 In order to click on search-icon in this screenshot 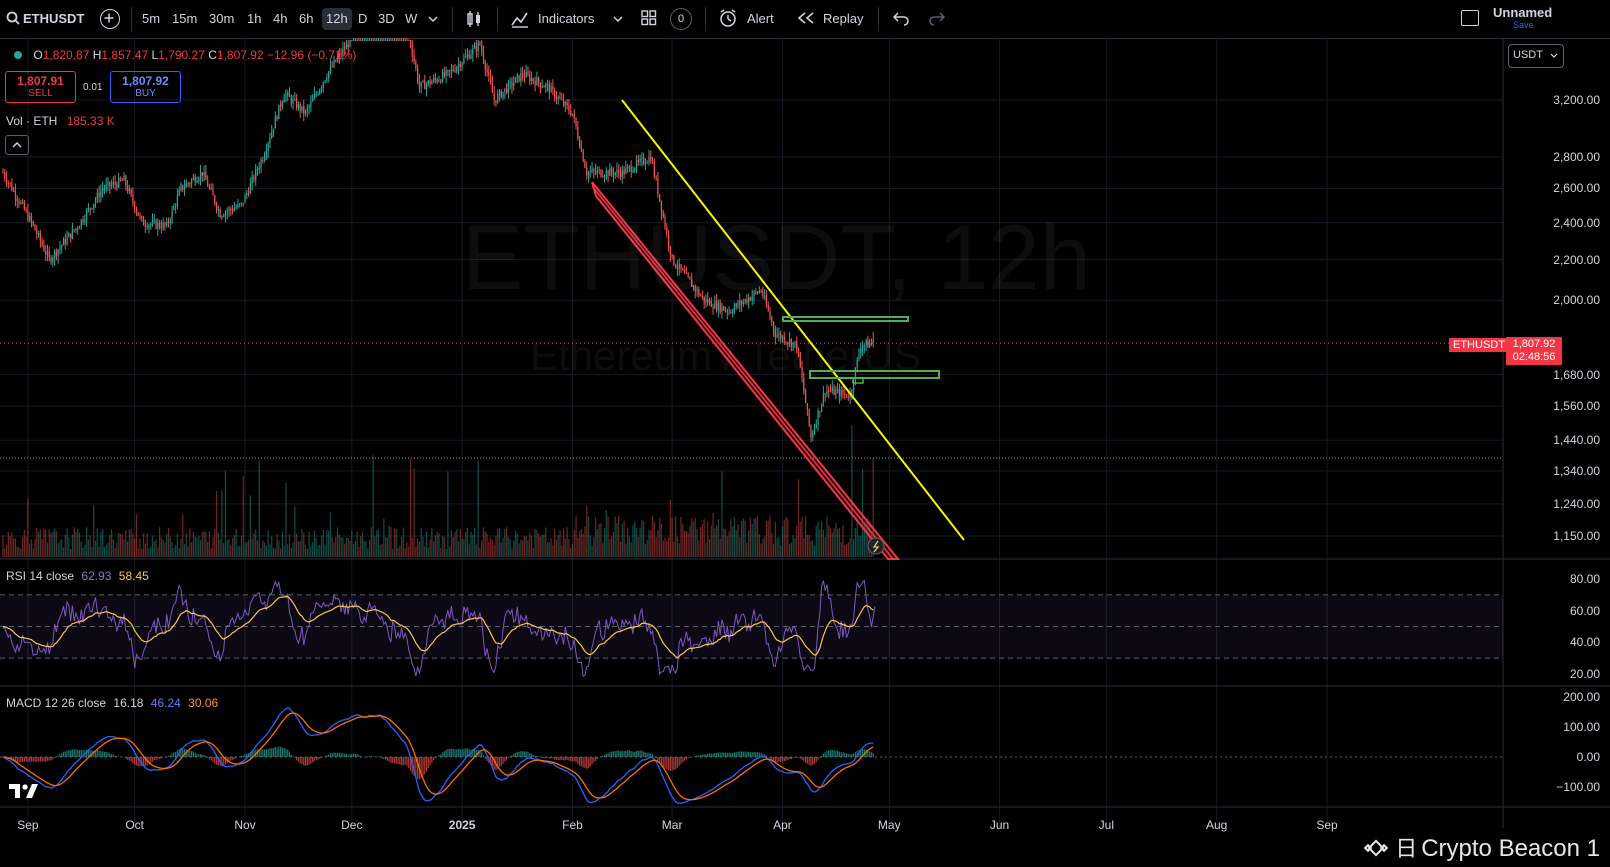, I will do `click(13, 18)`.